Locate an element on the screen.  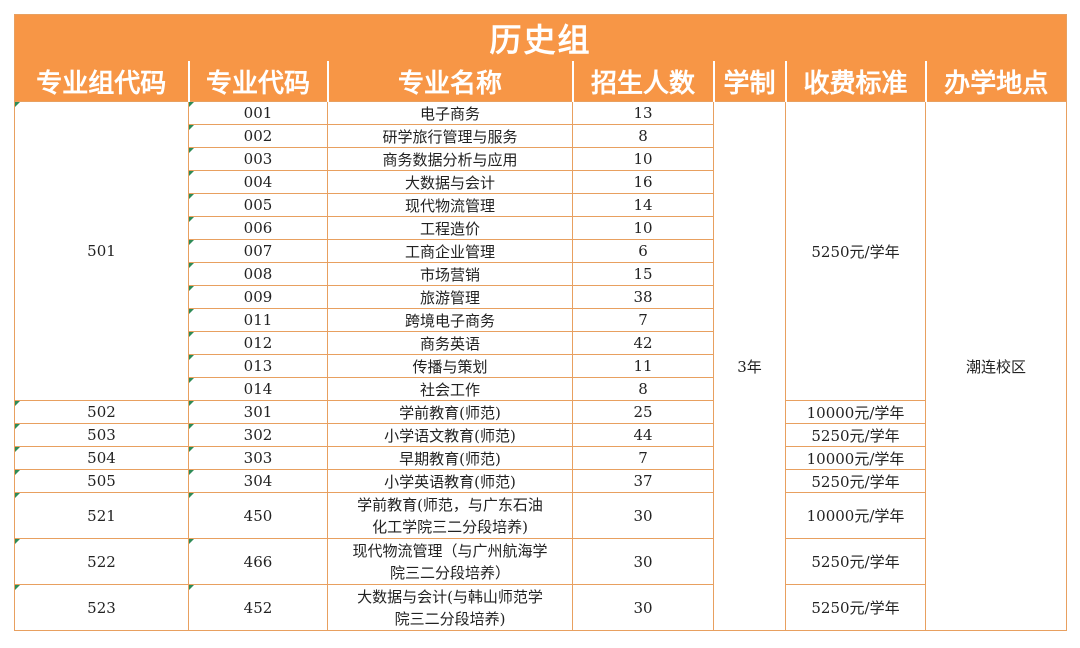
table-row: 505 304 小学英语教育(师范) 37 5250元/学年 is located at coordinates (540, 481).